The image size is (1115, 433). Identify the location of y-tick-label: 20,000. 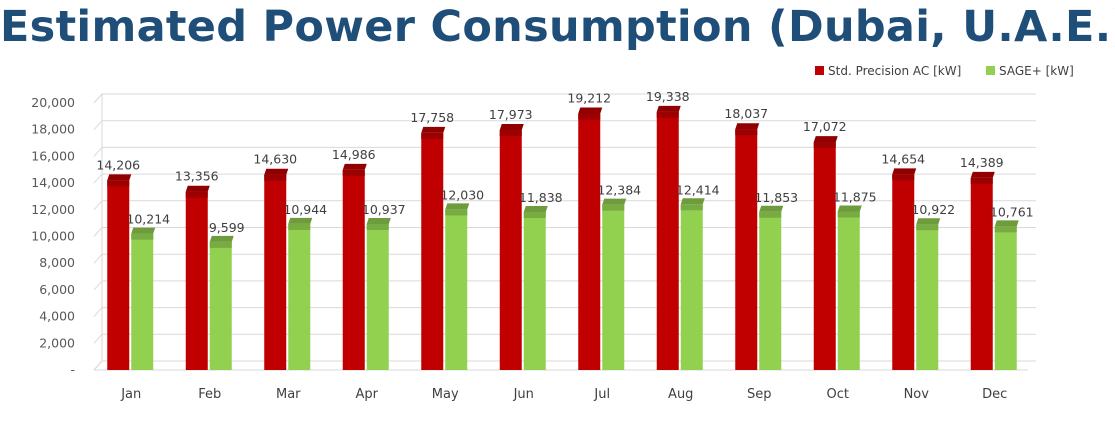
(53, 102).